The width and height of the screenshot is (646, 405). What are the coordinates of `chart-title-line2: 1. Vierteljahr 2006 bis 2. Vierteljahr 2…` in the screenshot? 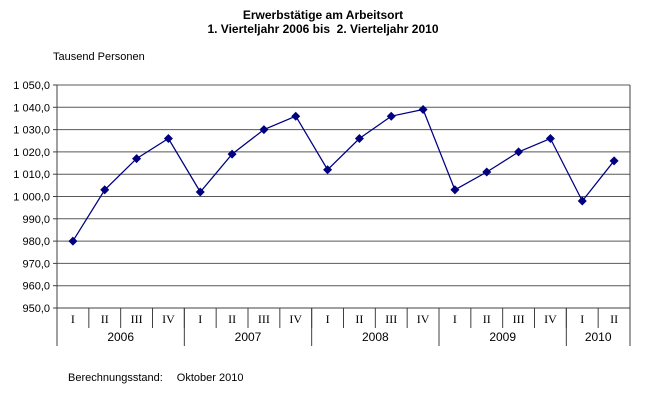 It's located at (323, 29).